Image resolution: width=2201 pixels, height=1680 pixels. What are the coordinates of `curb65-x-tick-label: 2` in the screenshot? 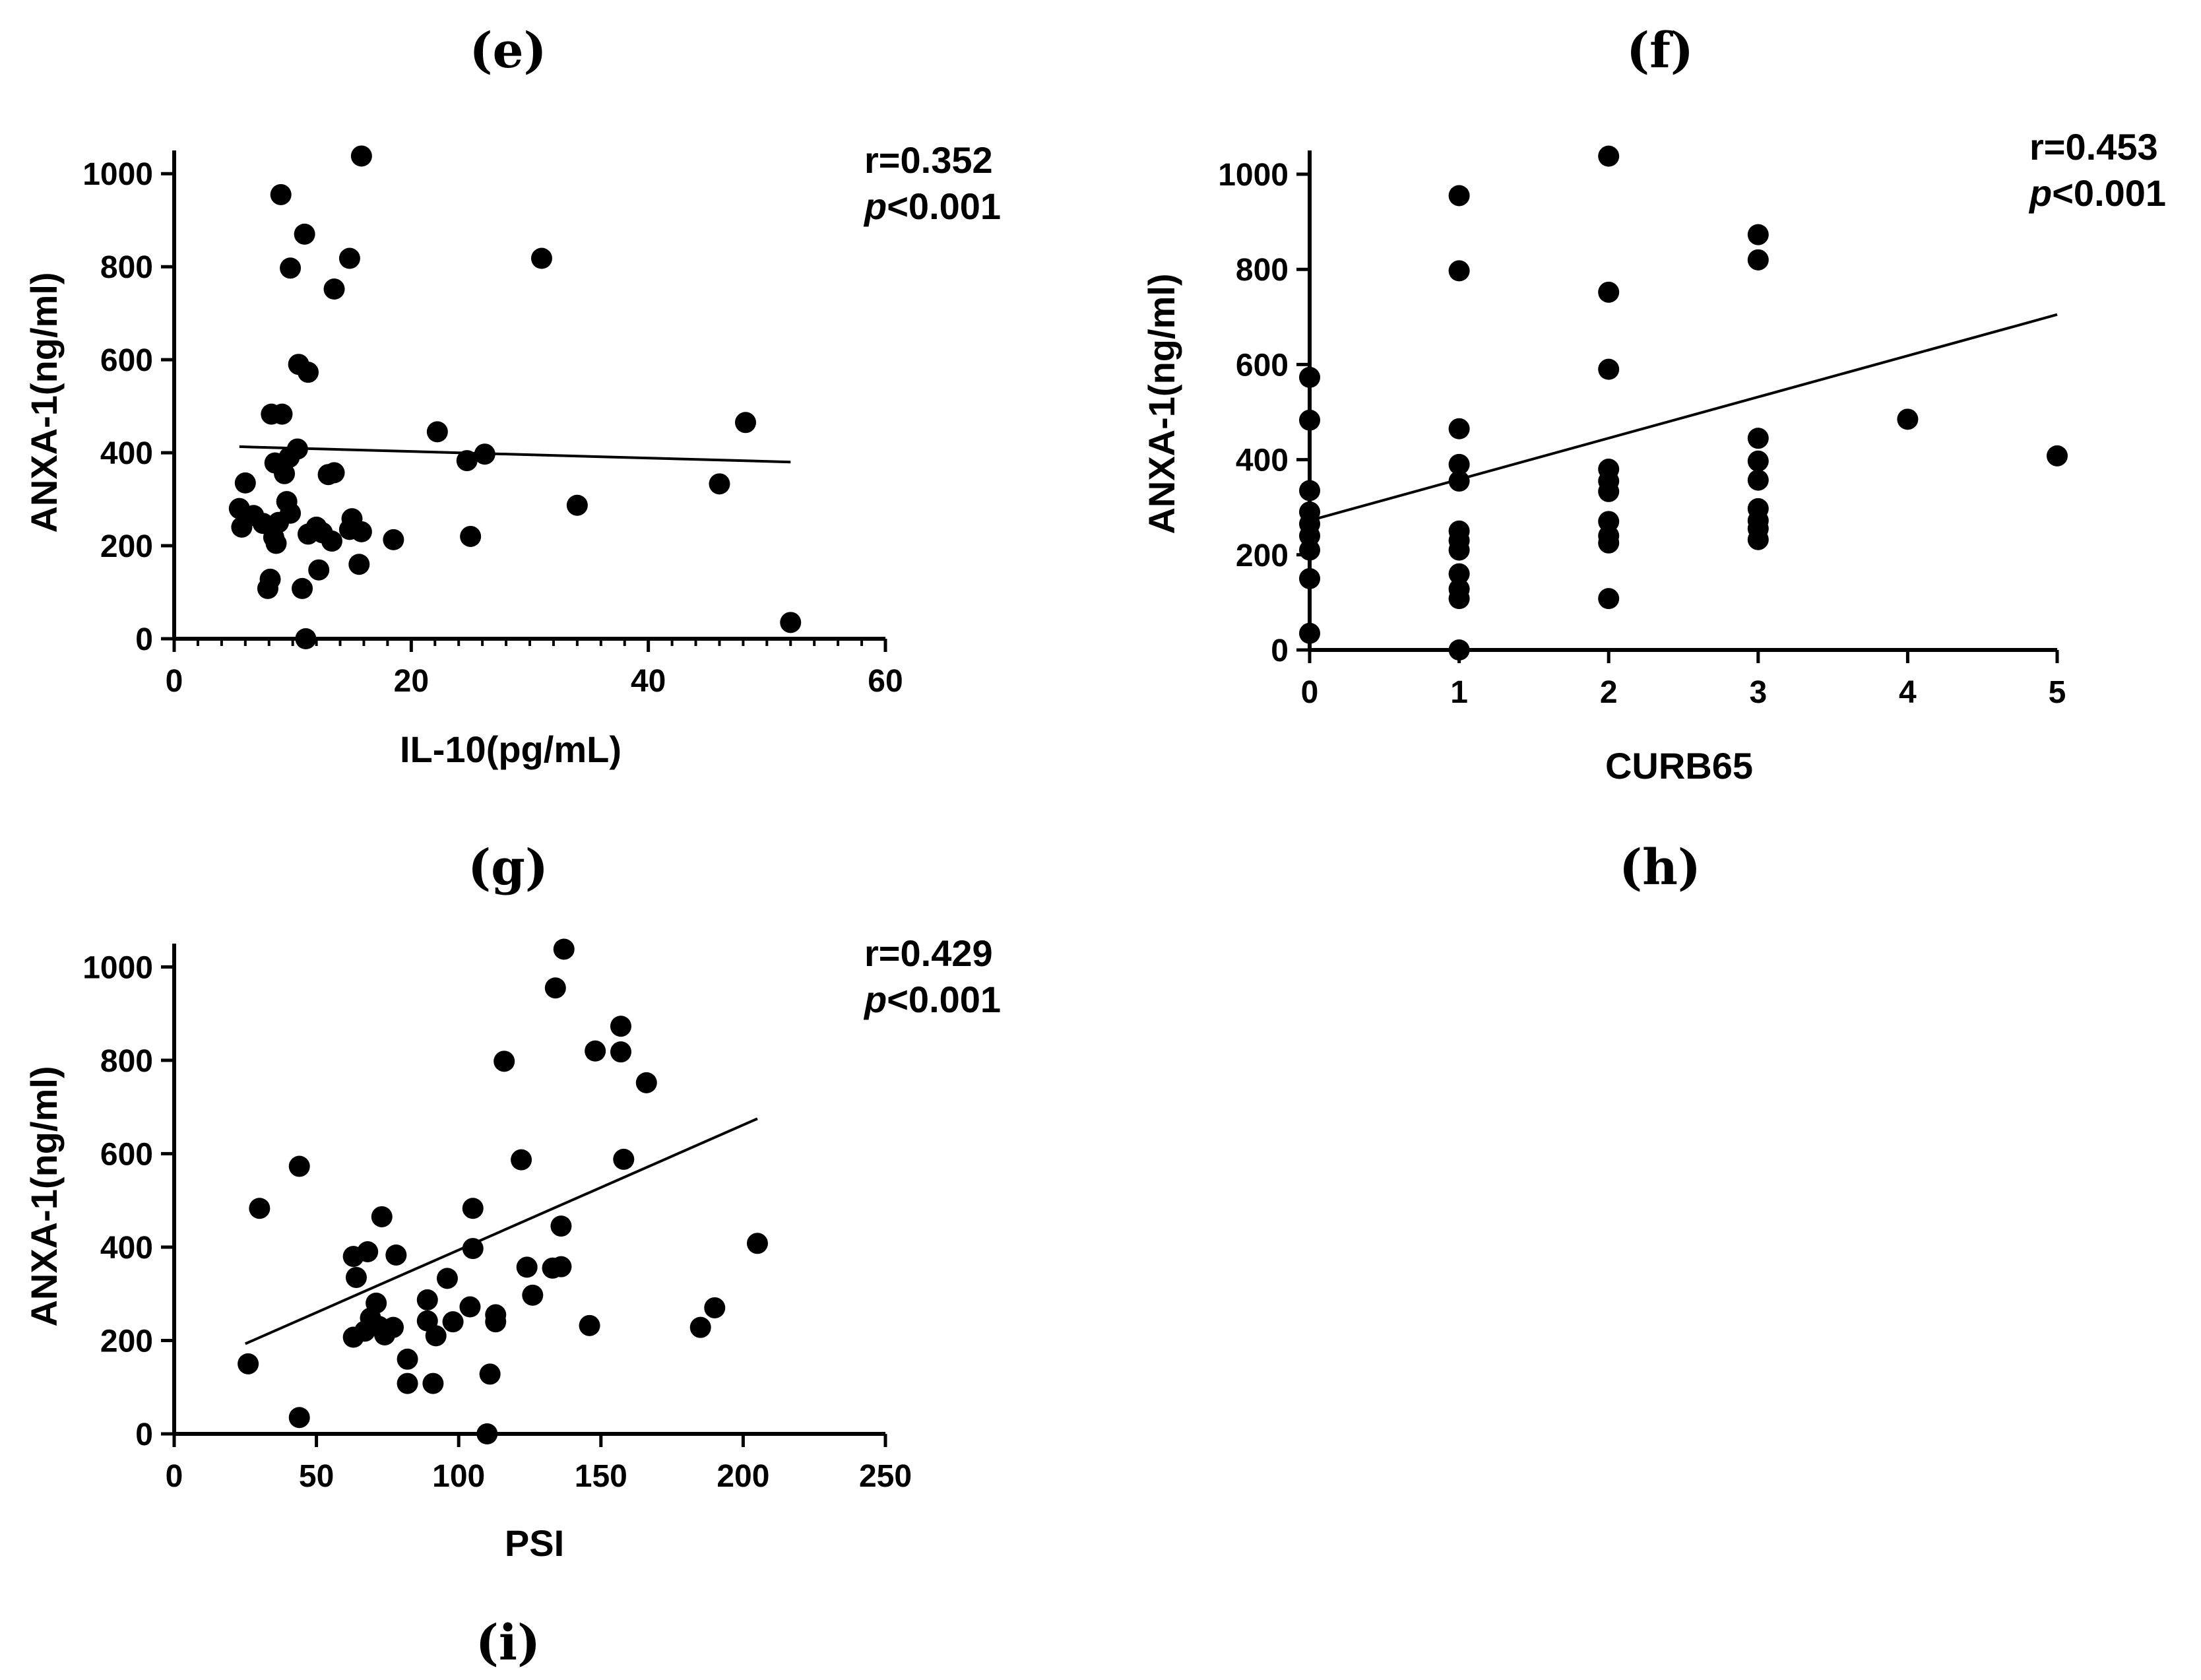 It's located at (1609, 692).